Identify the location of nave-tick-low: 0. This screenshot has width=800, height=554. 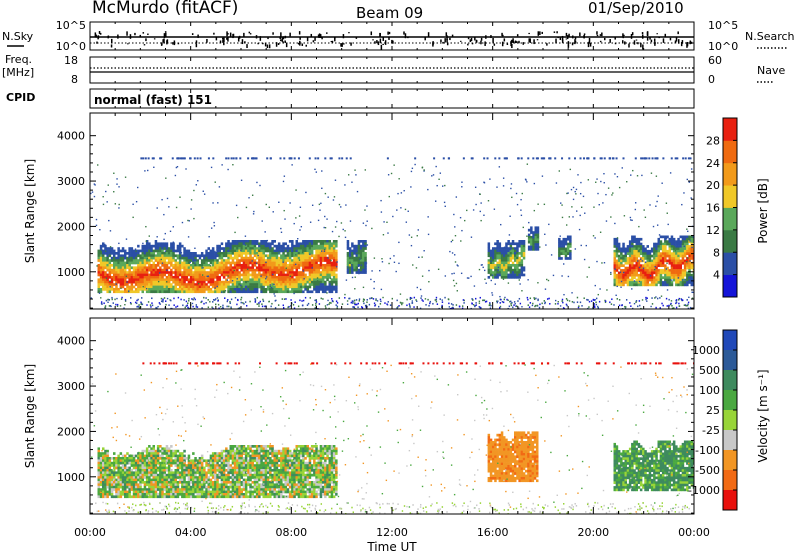
(711, 79).